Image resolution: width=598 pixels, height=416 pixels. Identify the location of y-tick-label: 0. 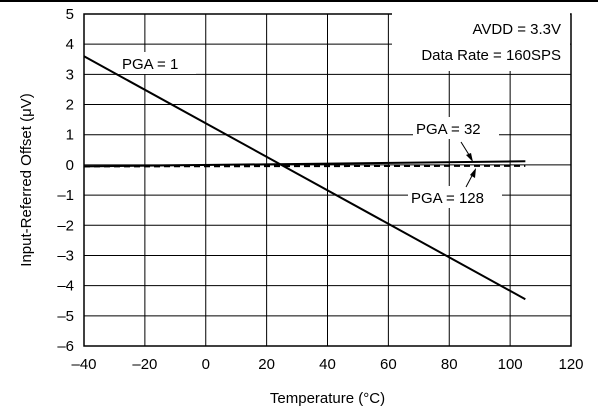
(70, 165).